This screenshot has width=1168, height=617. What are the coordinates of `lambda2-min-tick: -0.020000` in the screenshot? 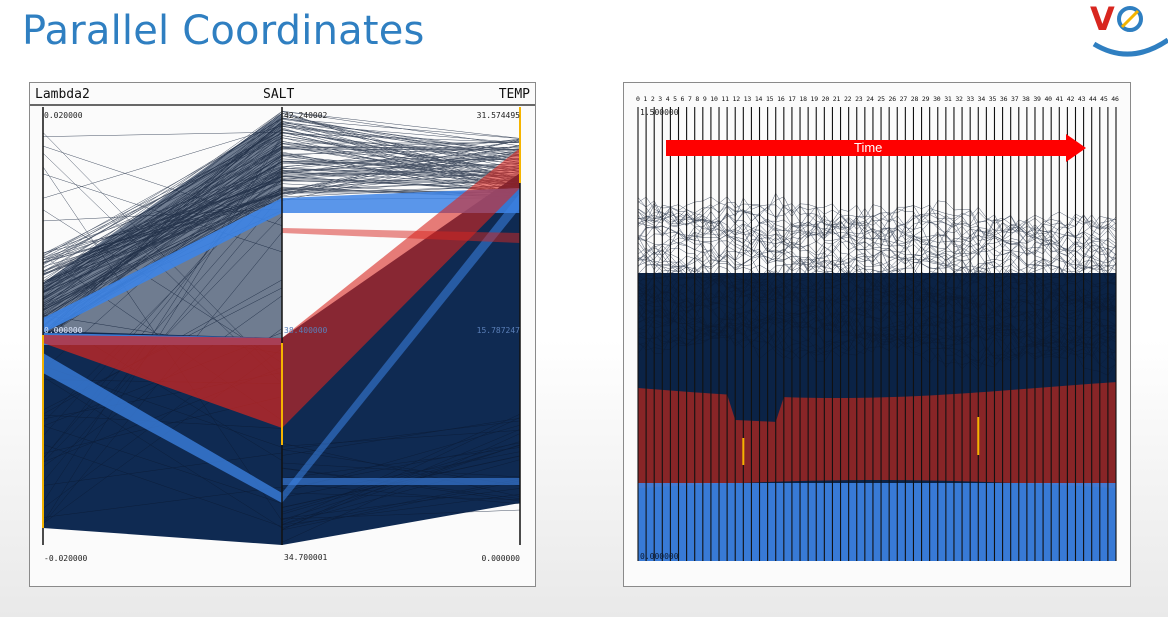 It's located at (66, 558).